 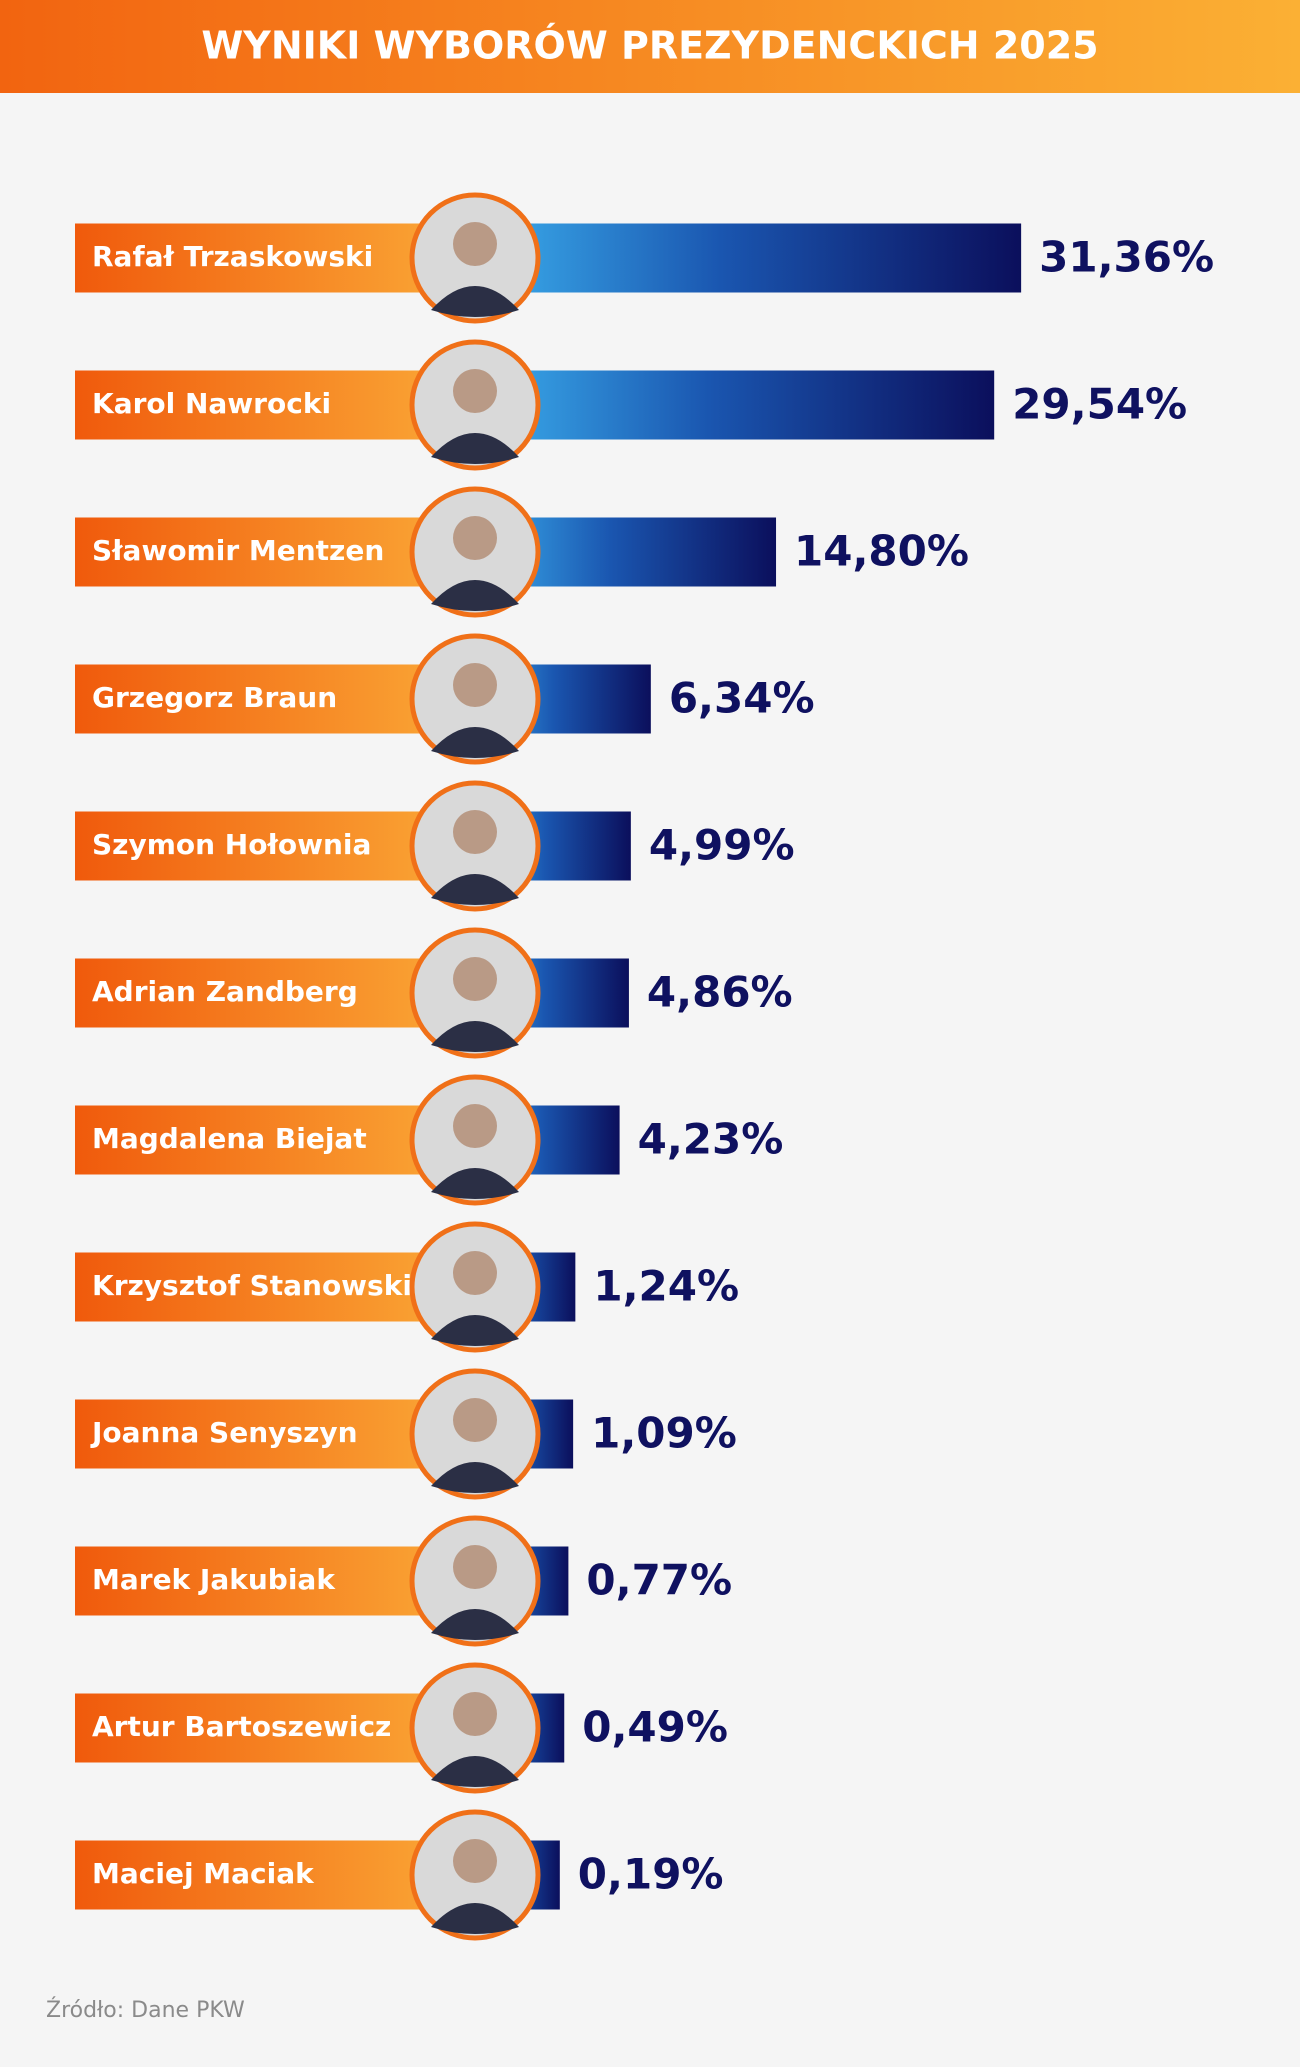 I want to click on category-label: Adrian Zandberg, so click(x=225, y=991).